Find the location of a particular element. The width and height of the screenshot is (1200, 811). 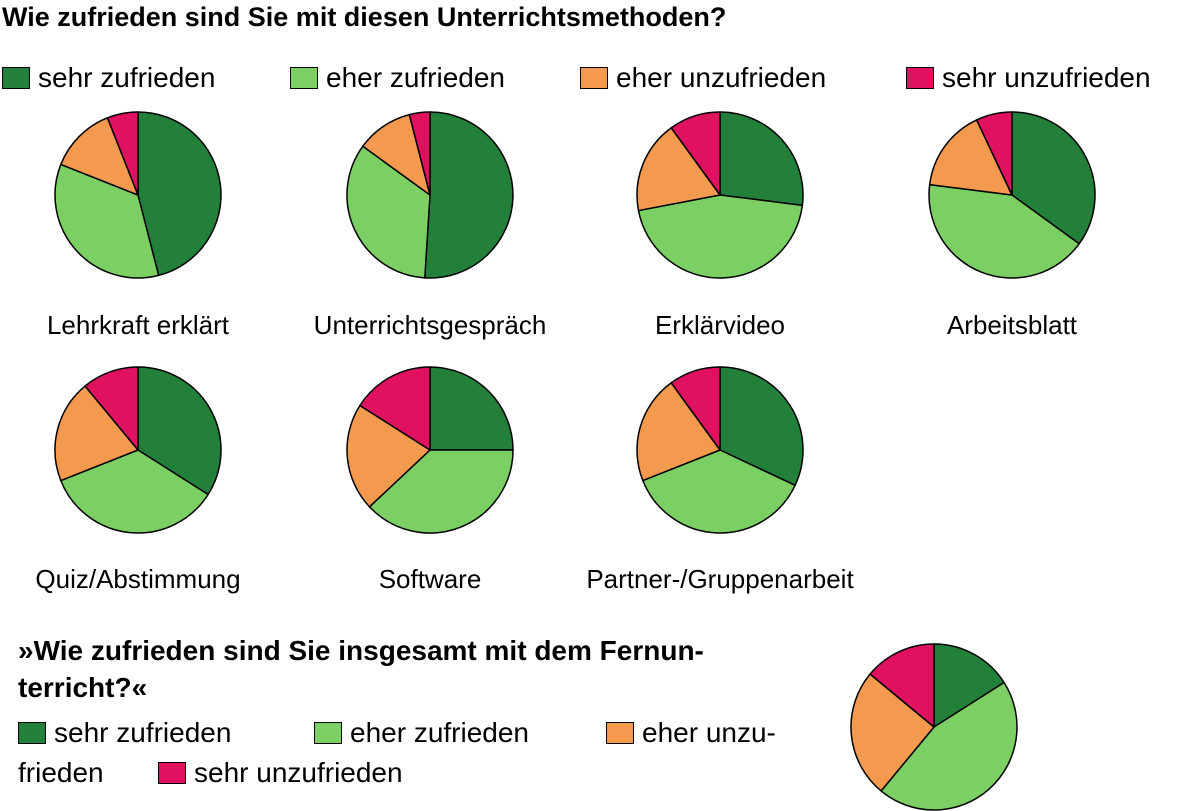

legend-label-eher-zufrieden: eher zufrieden is located at coordinates (416, 77).